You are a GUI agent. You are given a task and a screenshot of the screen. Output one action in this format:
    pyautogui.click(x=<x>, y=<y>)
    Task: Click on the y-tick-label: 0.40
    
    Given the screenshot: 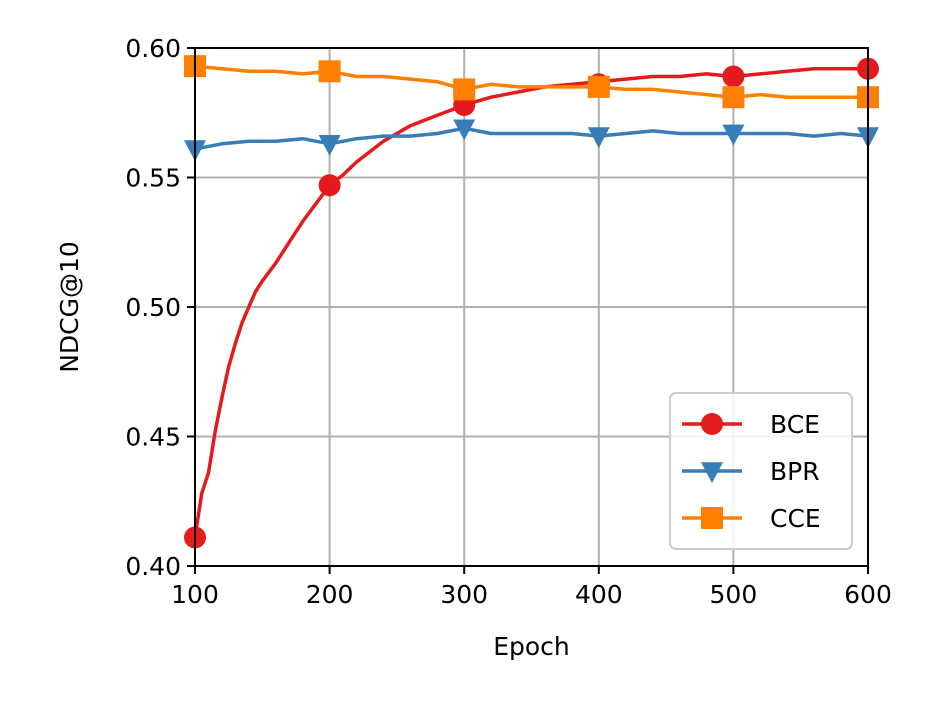 What is the action you would take?
    pyautogui.click(x=153, y=566)
    